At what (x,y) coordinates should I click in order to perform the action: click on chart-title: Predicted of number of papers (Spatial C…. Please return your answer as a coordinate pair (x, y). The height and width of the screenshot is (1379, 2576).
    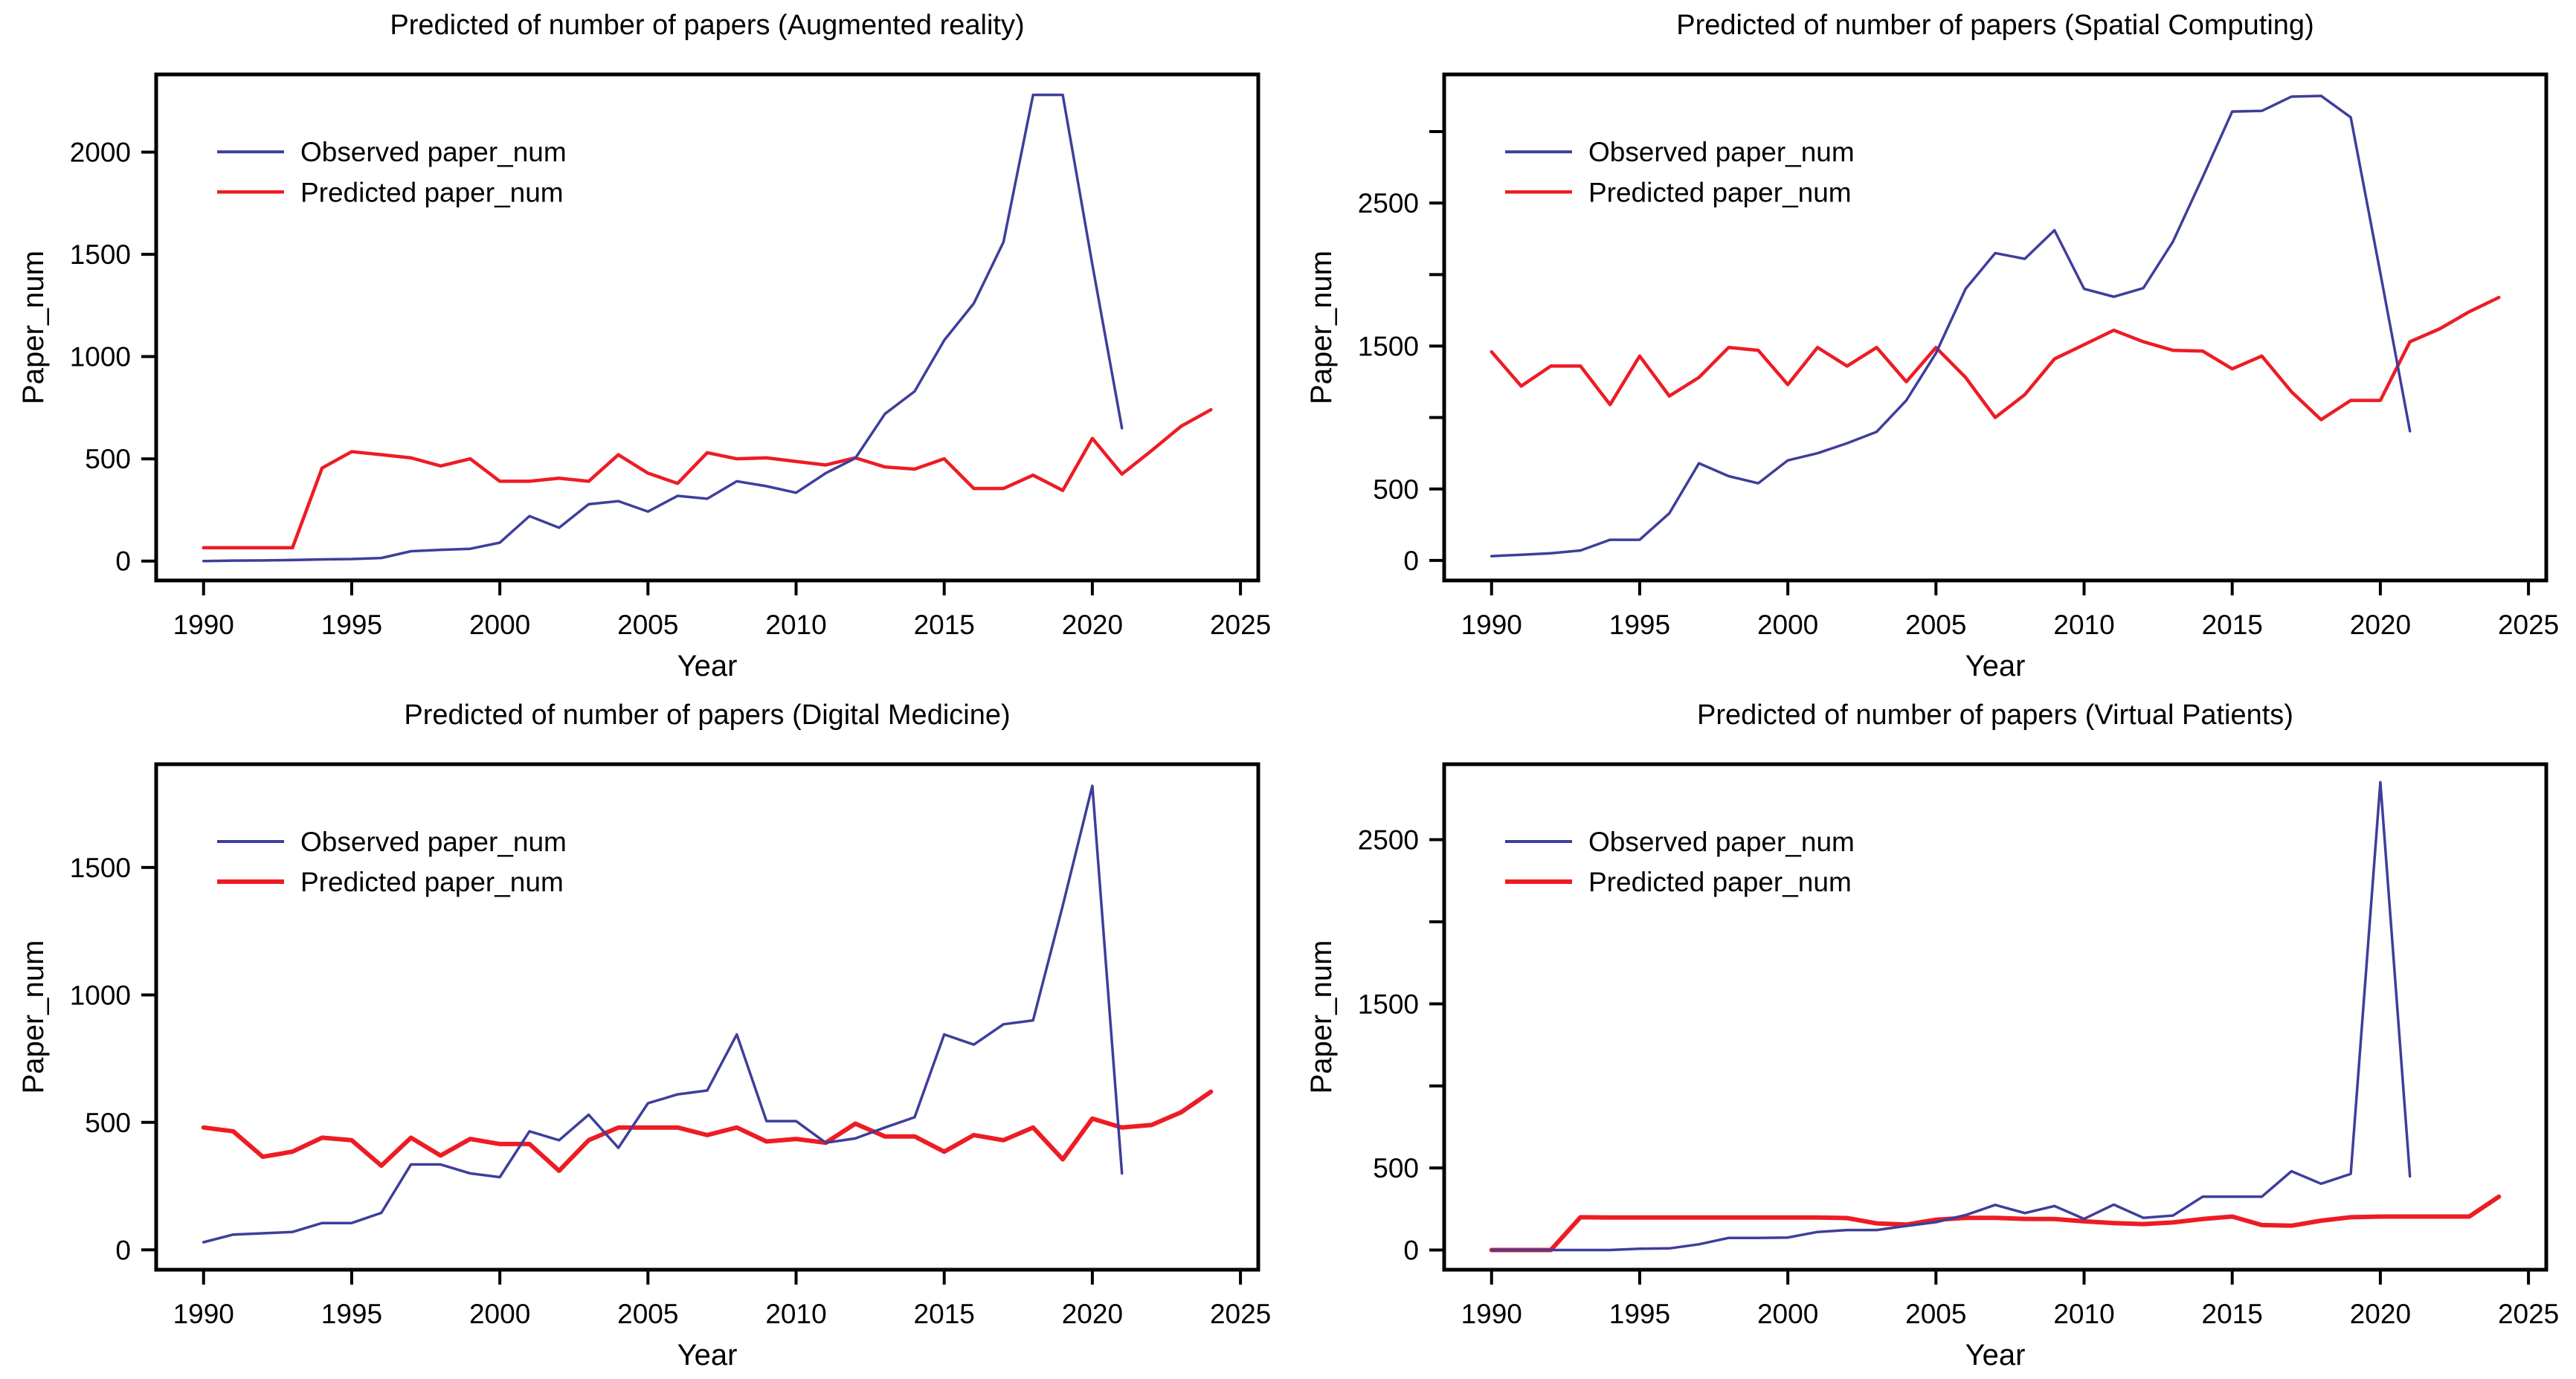
    Looking at the image, I should click on (1994, 25).